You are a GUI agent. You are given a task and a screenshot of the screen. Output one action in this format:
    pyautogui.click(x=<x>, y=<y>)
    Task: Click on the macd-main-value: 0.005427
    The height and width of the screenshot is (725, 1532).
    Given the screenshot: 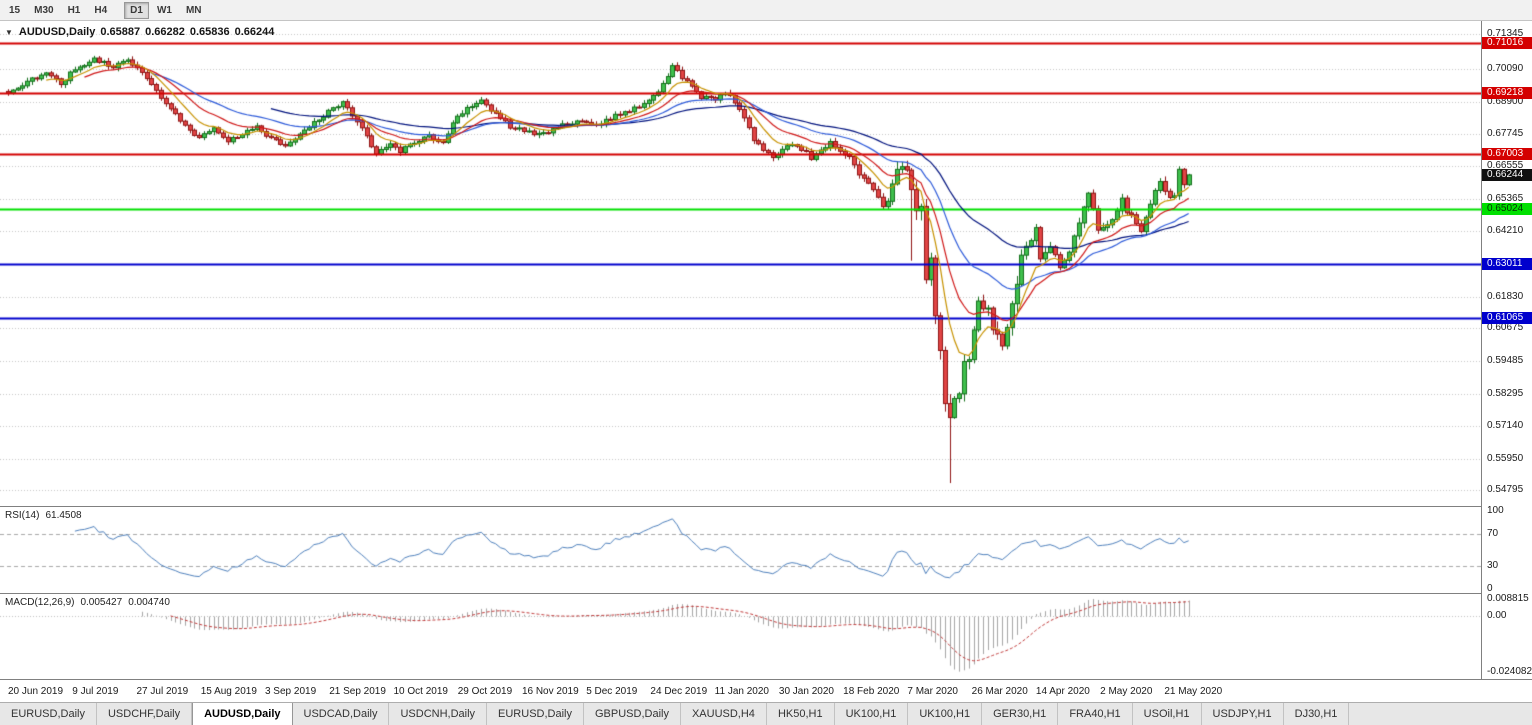 What is the action you would take?
    pyautogui.click(x=101, y=602)
    